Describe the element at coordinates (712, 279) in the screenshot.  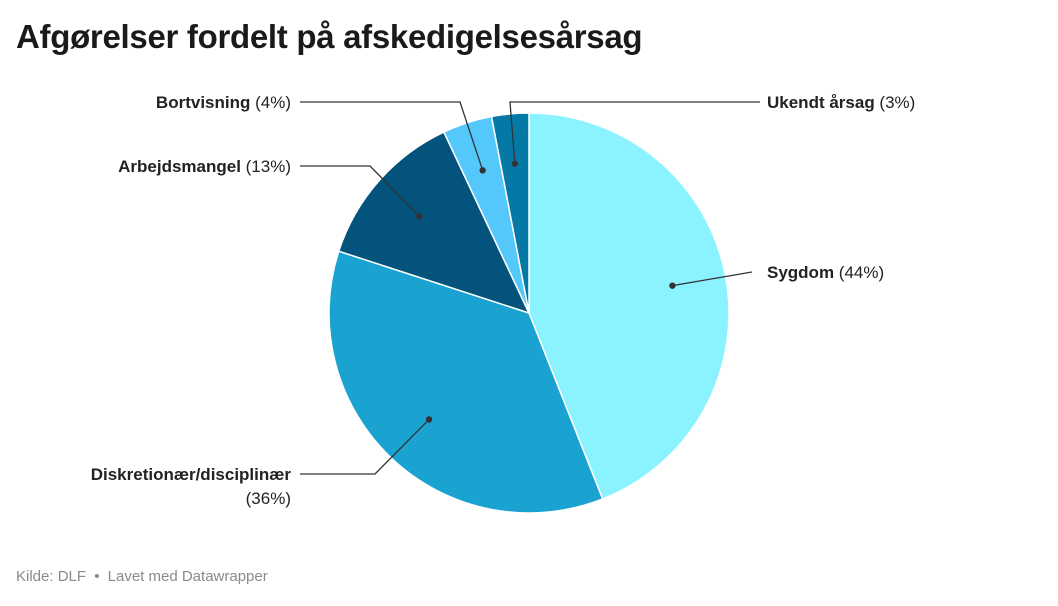
I see `leader-line-sygdom` at that location.